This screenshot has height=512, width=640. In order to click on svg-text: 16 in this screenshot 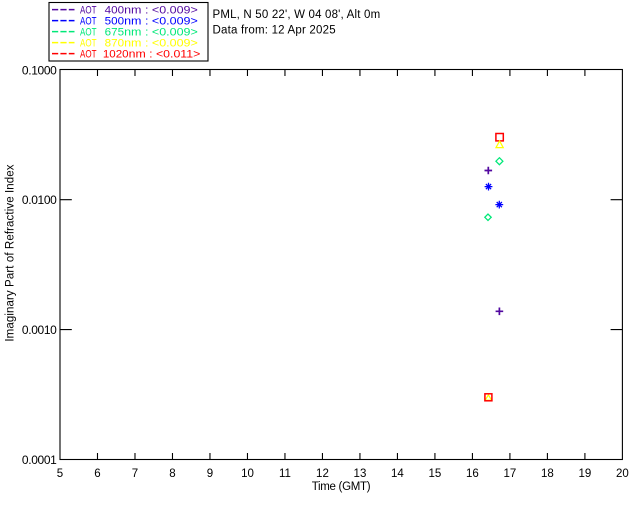, I will do `click(472, 474)`.